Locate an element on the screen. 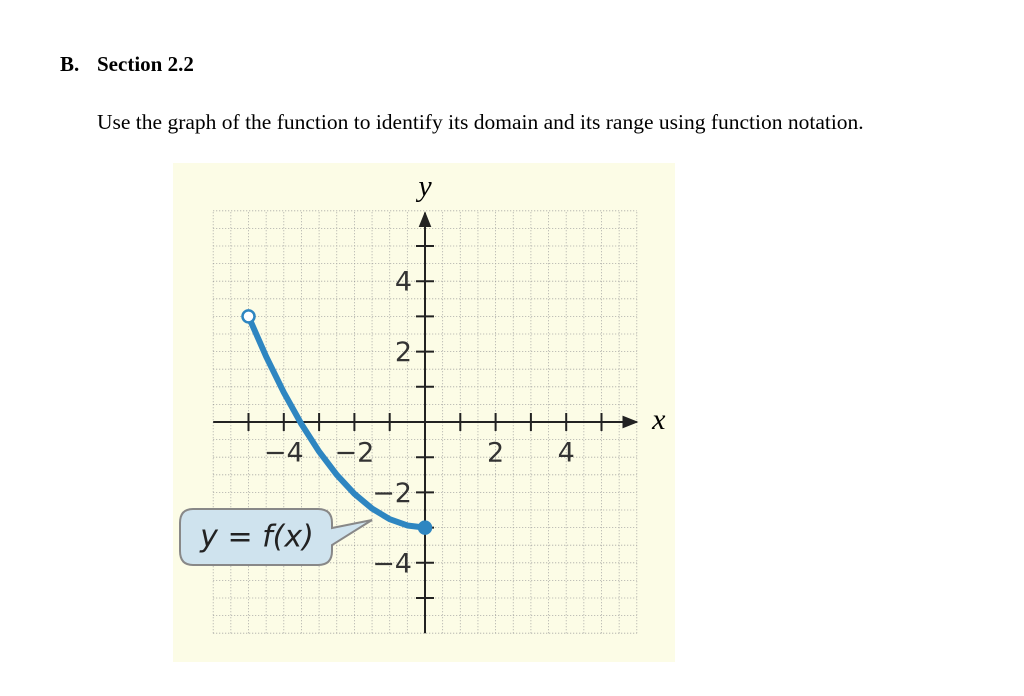  x-tick-label: −2 is located at coordinates (354, 453).